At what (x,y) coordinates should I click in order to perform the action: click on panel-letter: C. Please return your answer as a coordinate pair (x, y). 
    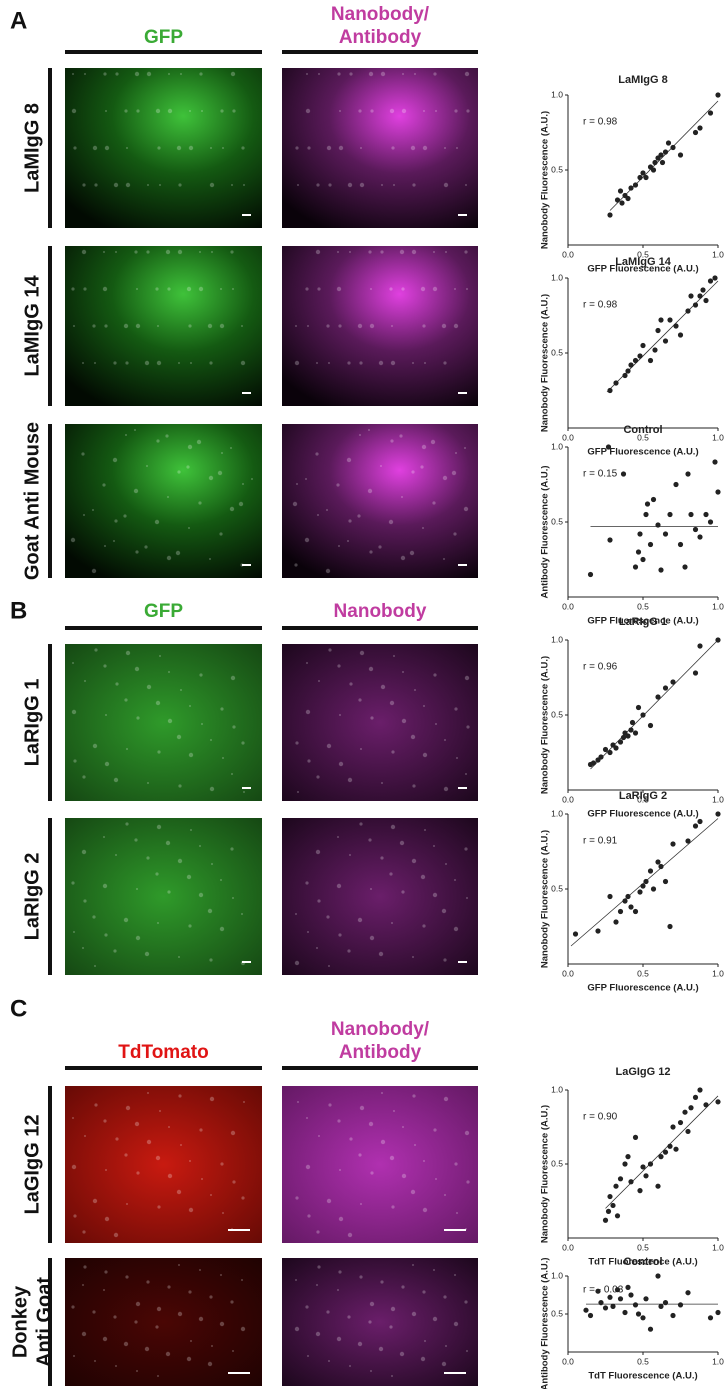
    Looking at the image, I should click on (18, 1008).